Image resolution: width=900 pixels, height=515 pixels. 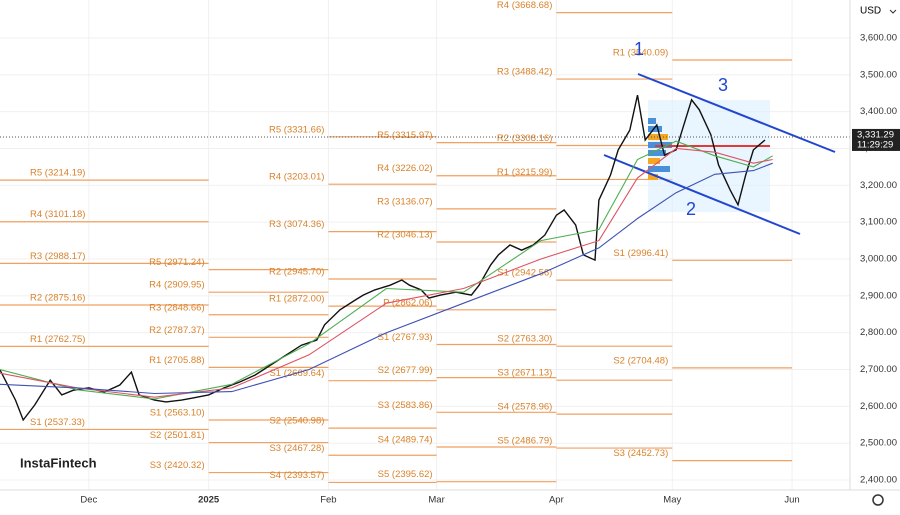 I want to click on last-price-box, so click(x=876, y=139).